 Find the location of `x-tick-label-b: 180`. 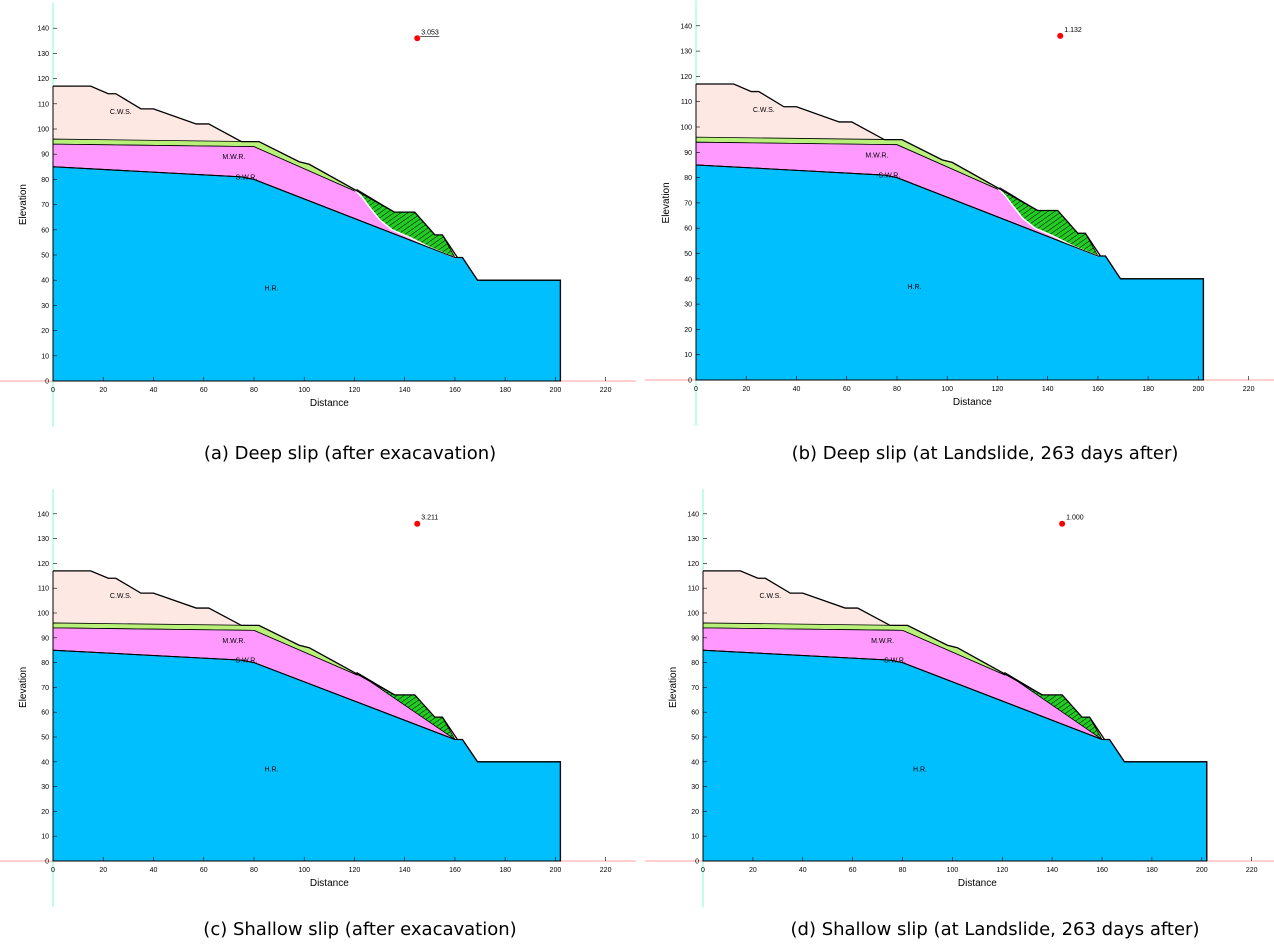

x-tick-label-b: 180 is located at coordinates (1148, 389).